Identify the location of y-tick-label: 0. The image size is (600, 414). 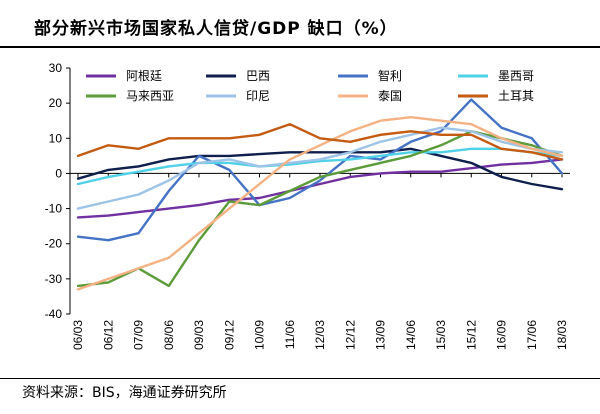
(58, 173).